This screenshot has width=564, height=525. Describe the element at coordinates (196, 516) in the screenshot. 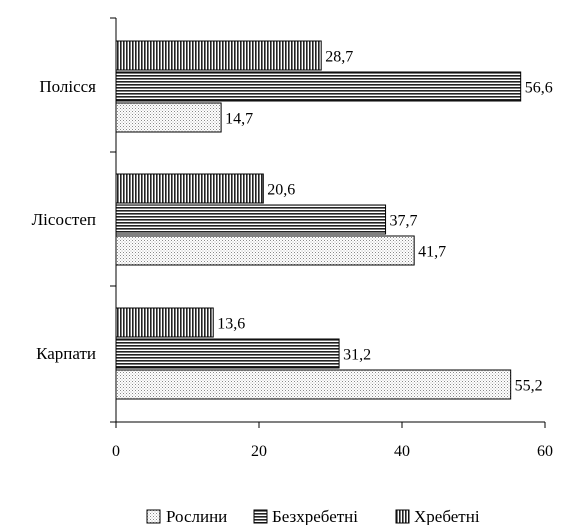

I see `legend-label: Рослини` at that location.